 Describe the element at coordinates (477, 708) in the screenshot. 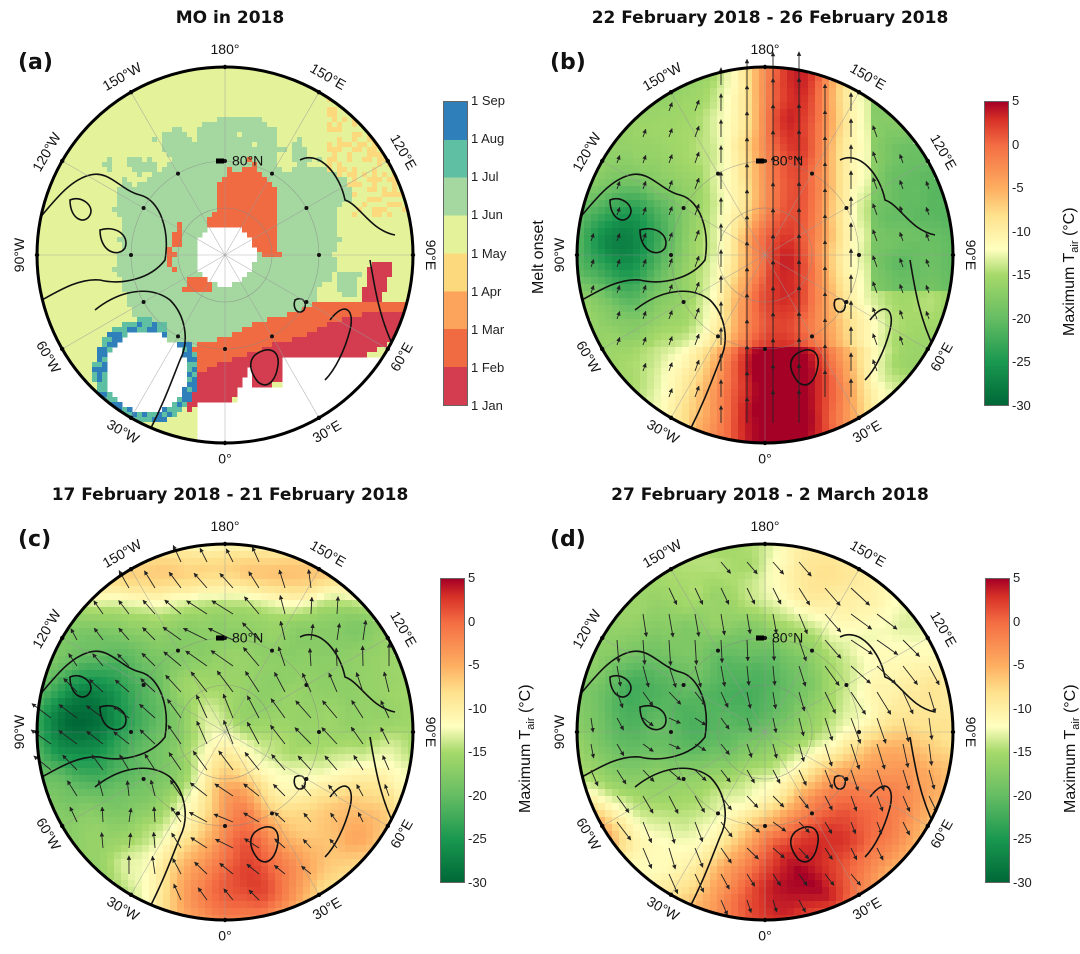

I see `colorbar-tick-label: -10` at that location.